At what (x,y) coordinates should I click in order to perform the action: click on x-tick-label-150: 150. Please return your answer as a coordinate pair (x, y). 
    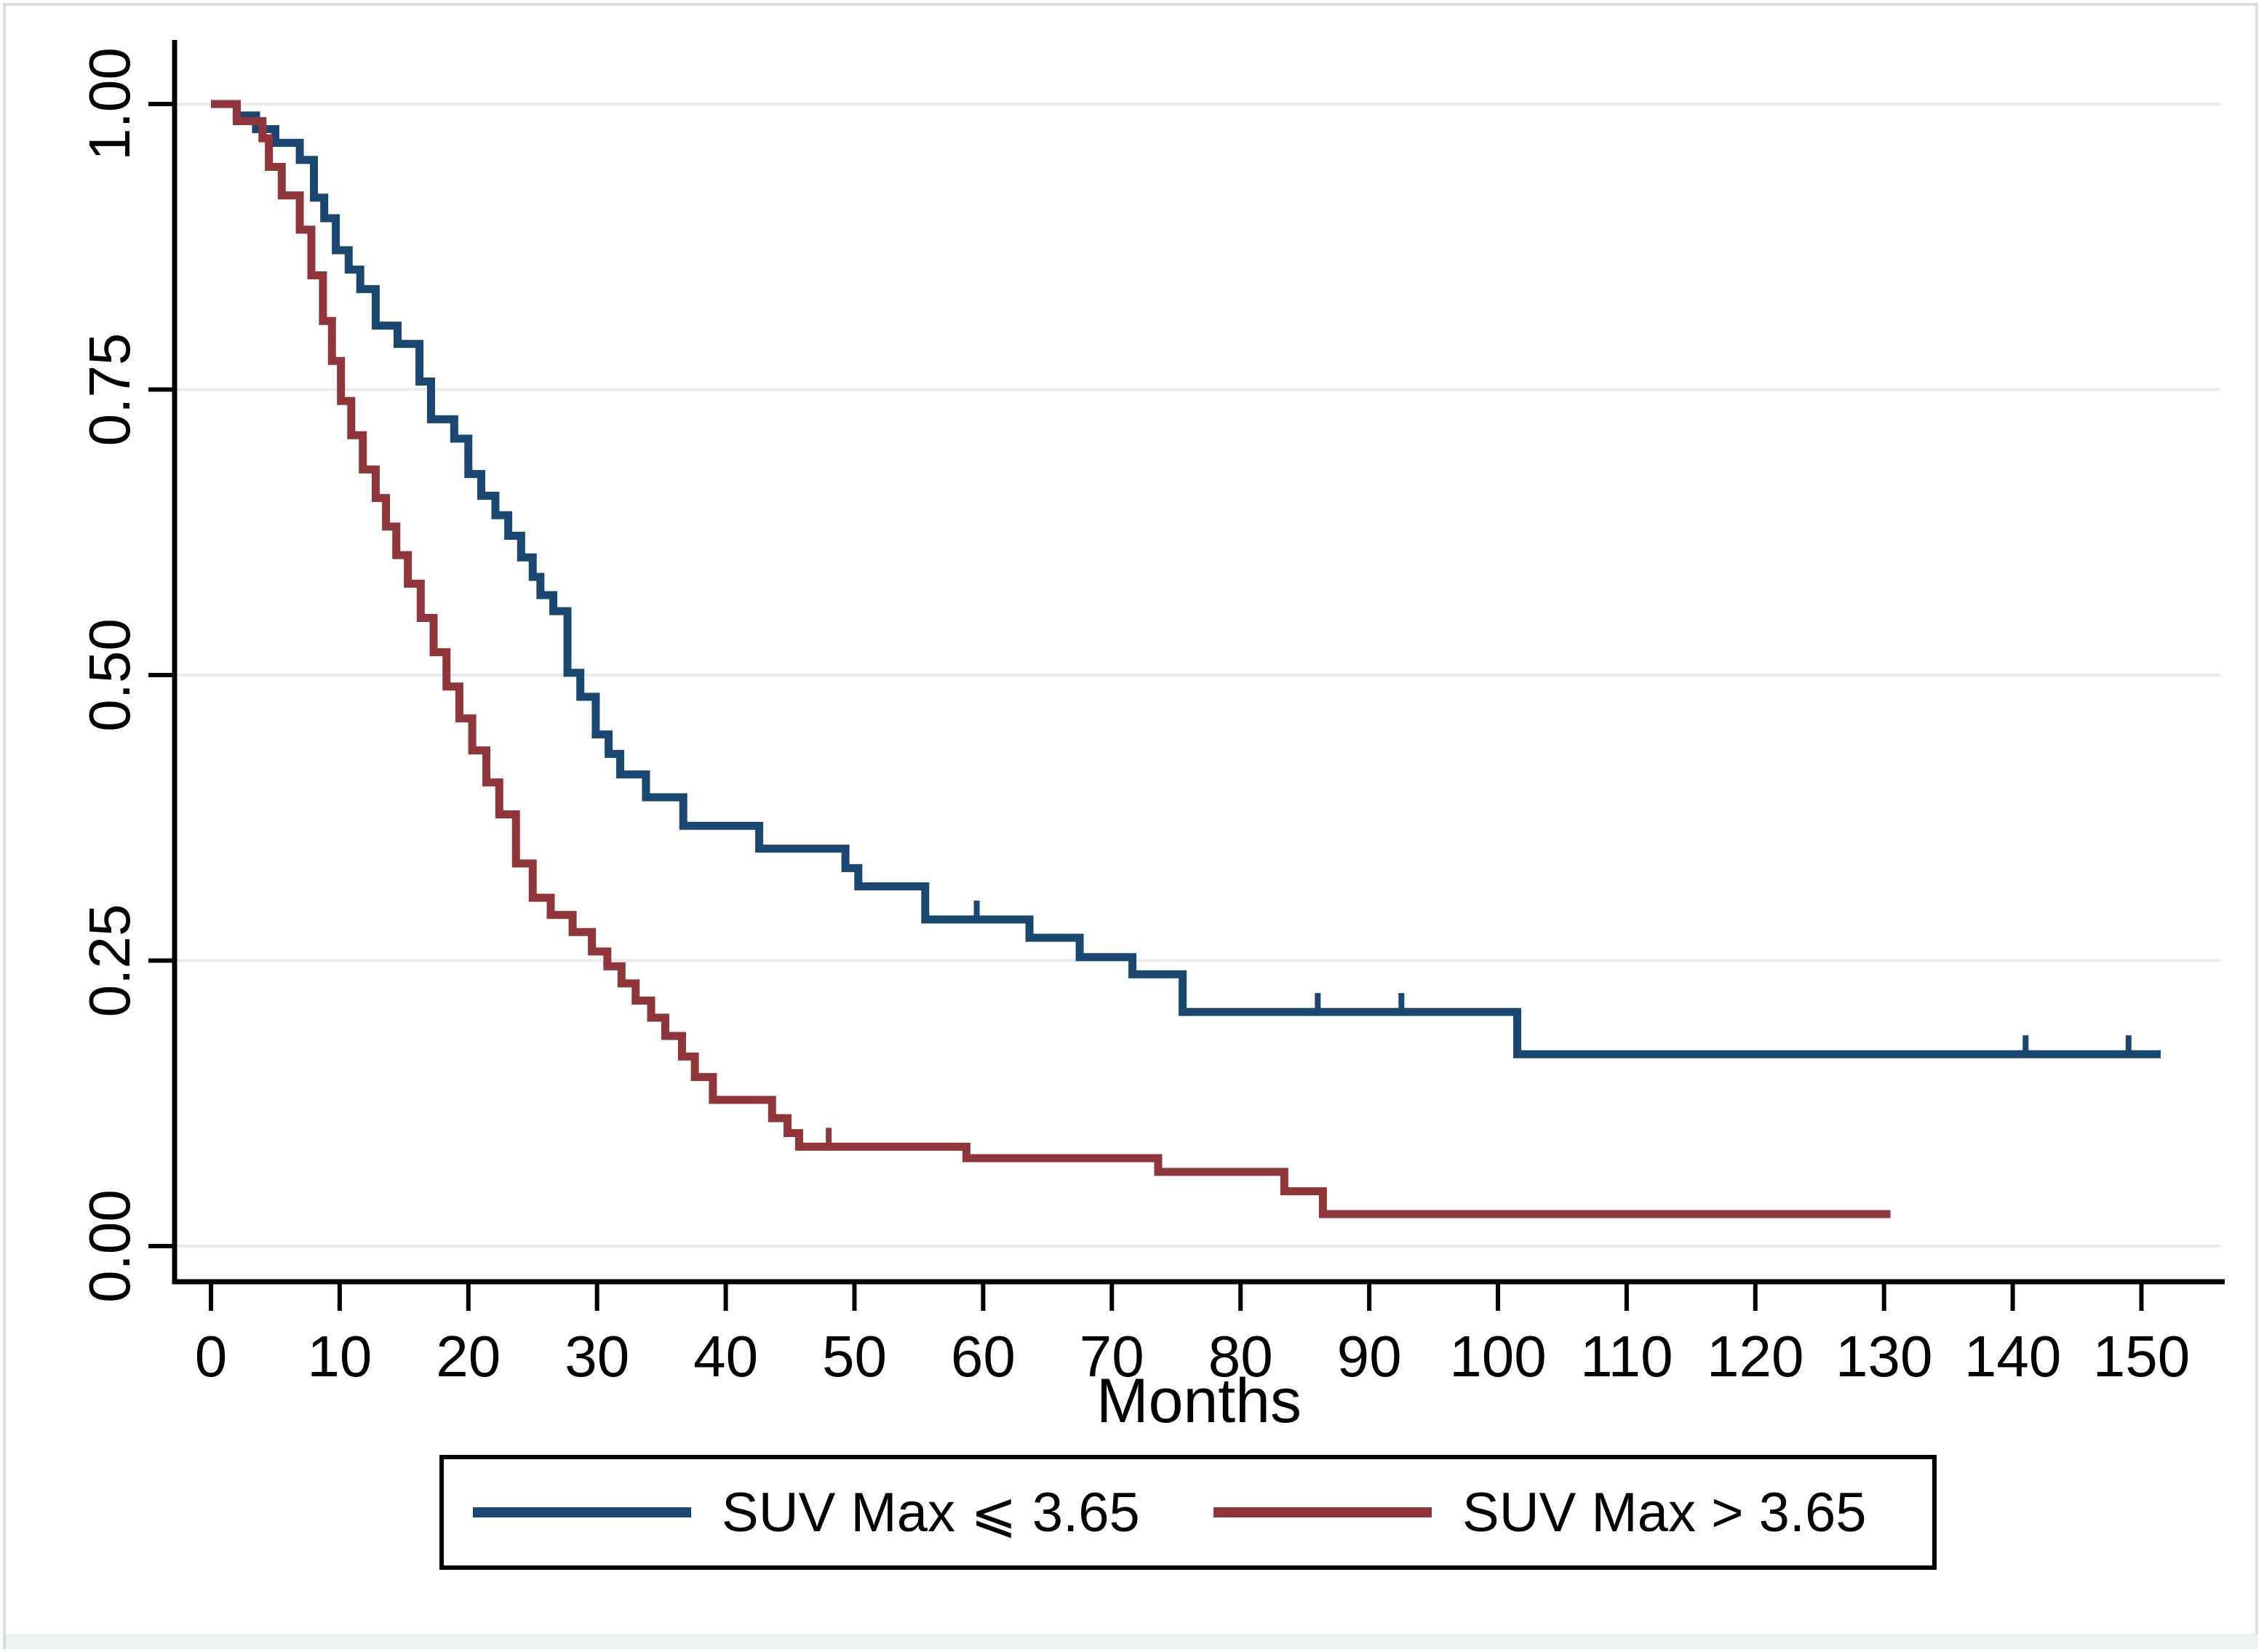
    Looking at the image, I should click on (2141, 1357).